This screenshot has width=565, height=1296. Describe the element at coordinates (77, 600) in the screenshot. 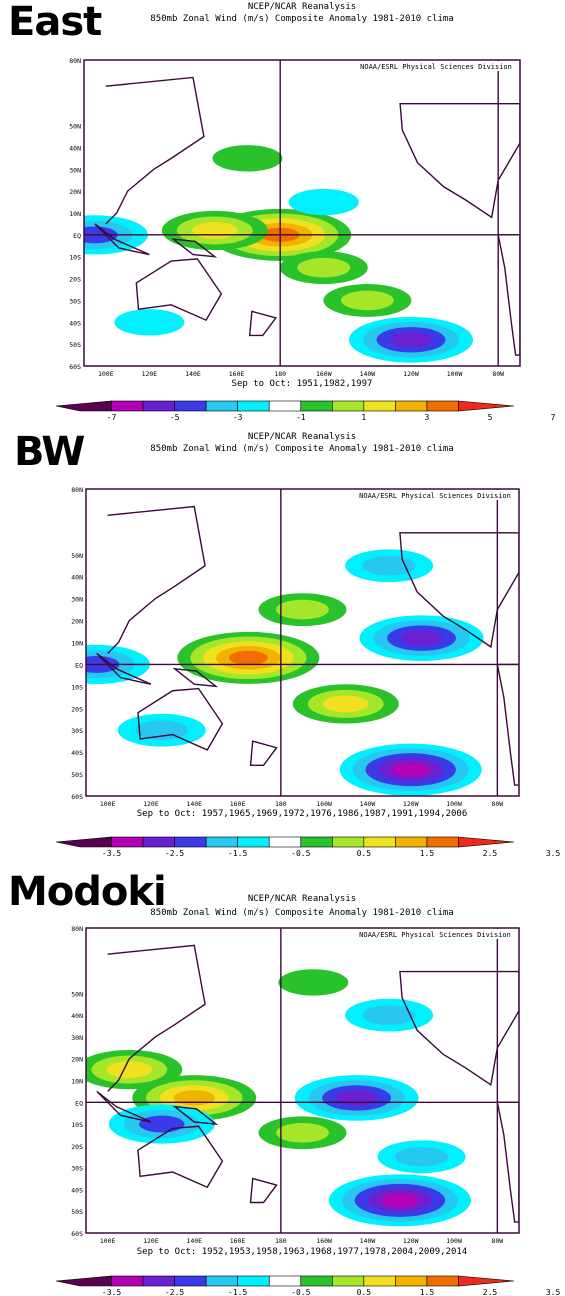

I see `y-tick-label: 30N` at that location.